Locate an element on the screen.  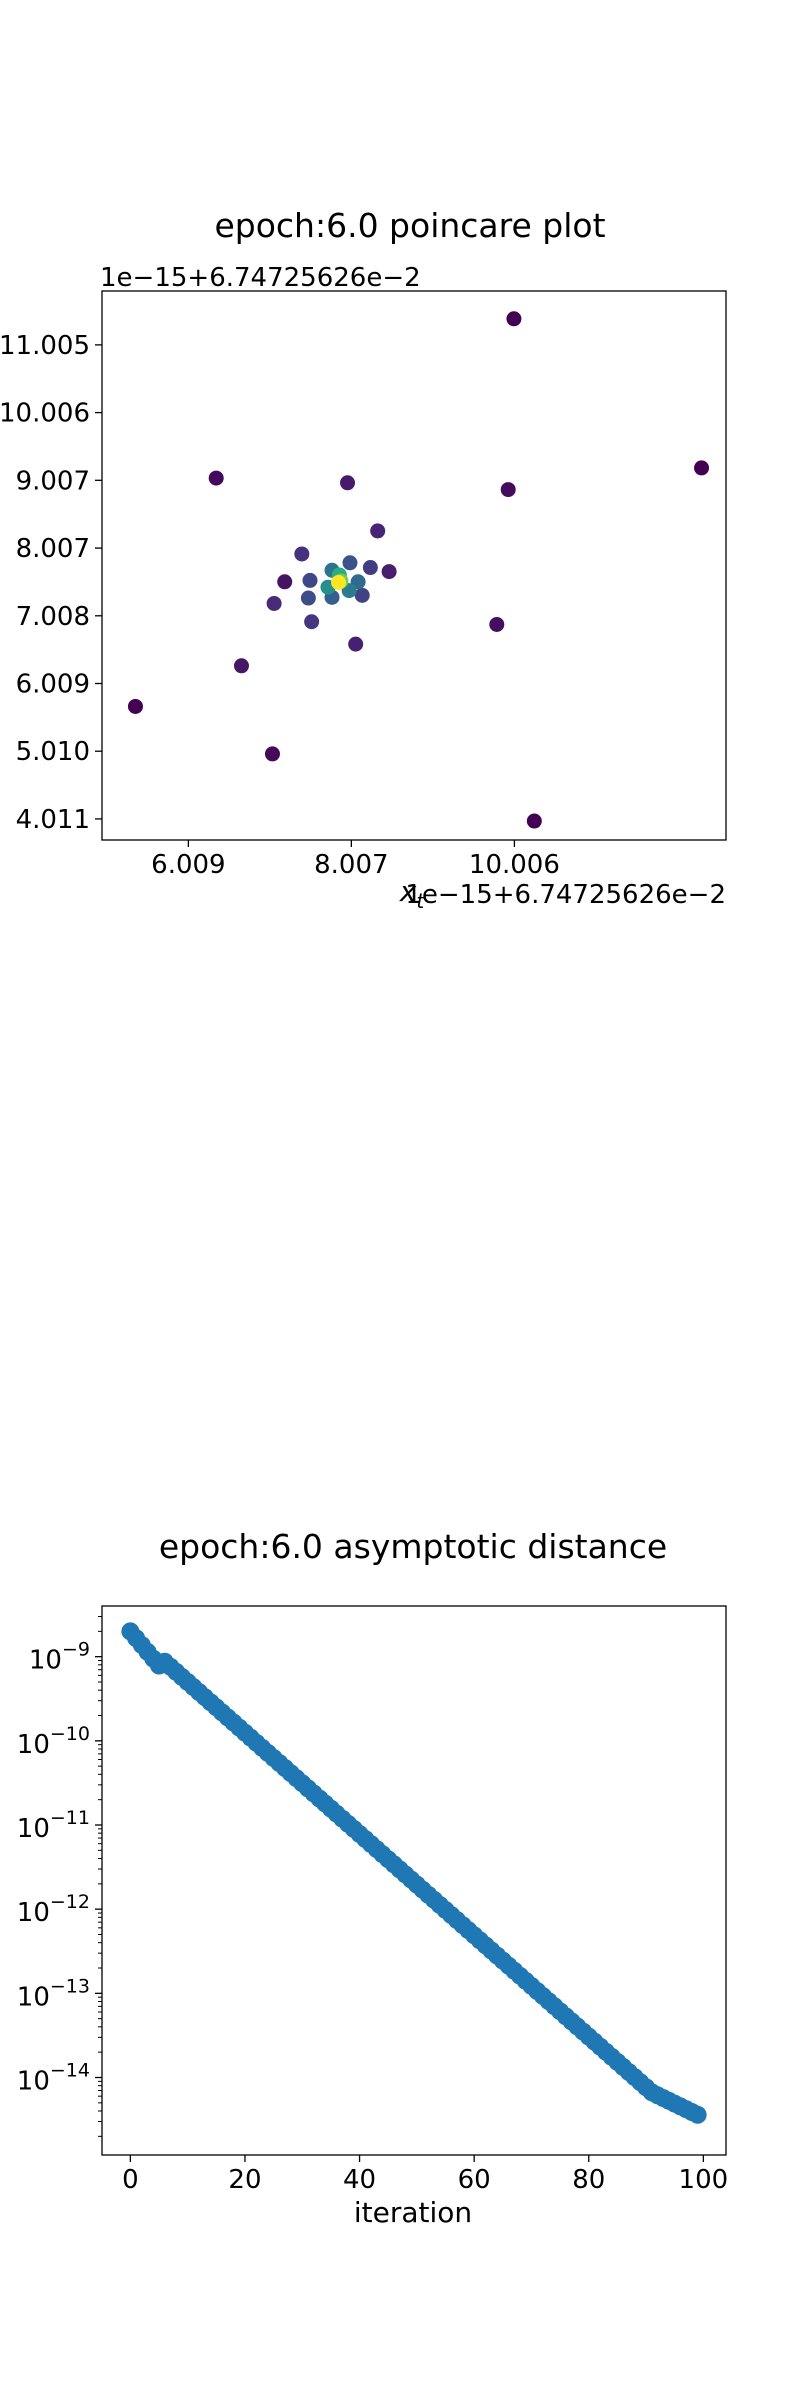
chart-title: epoch:6.0 poincare plot is located at coordinates (409, 225).